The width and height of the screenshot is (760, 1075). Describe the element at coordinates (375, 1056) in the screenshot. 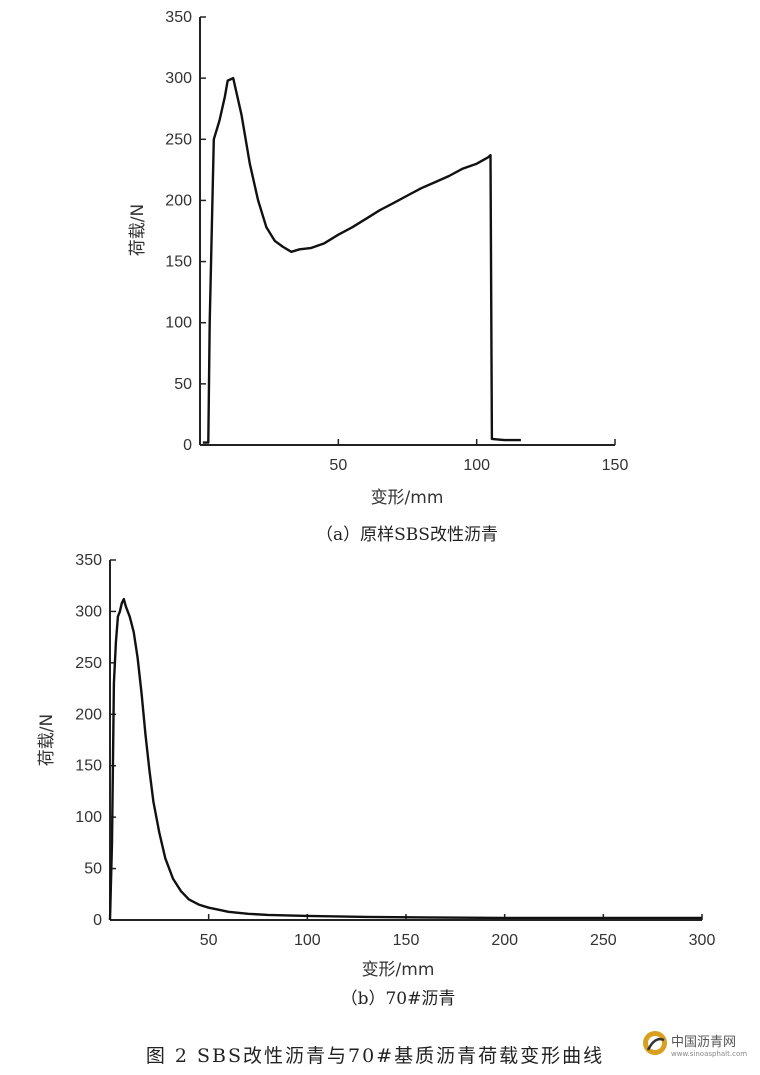

I see `figure-caption: 图 2 SBS改性沥青与70#基质沥青荷载变形曲线` at that location.